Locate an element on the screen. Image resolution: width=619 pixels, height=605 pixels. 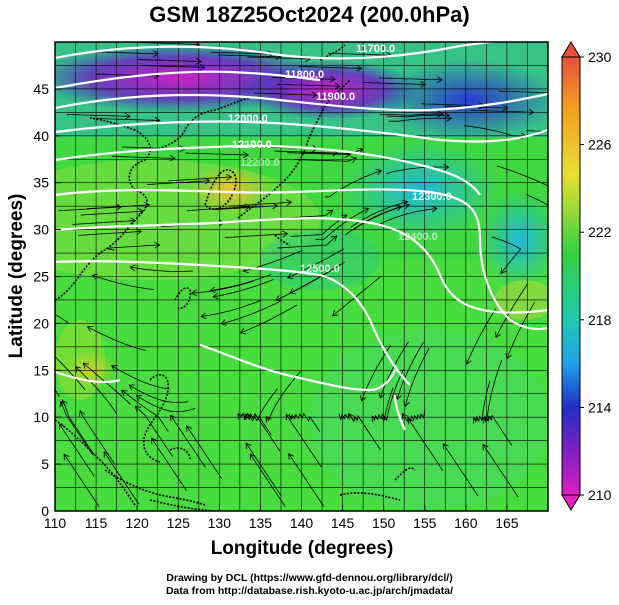
y-tick-label: 5 is located at coordinates (45, 464).